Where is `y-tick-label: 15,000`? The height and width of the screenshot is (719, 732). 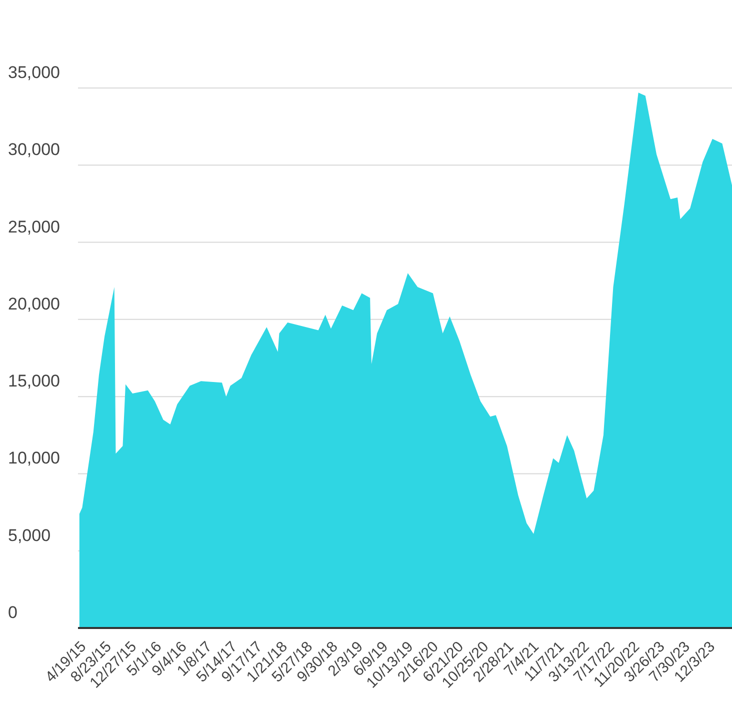 y-tick-label: 15,000 is located at coordinates (34, 381).